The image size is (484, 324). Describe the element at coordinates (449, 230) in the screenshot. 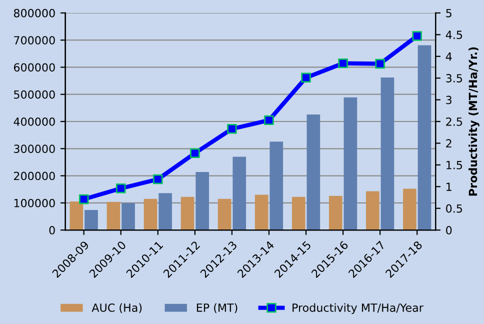

I see `y2-tick-label: 0` at that location.